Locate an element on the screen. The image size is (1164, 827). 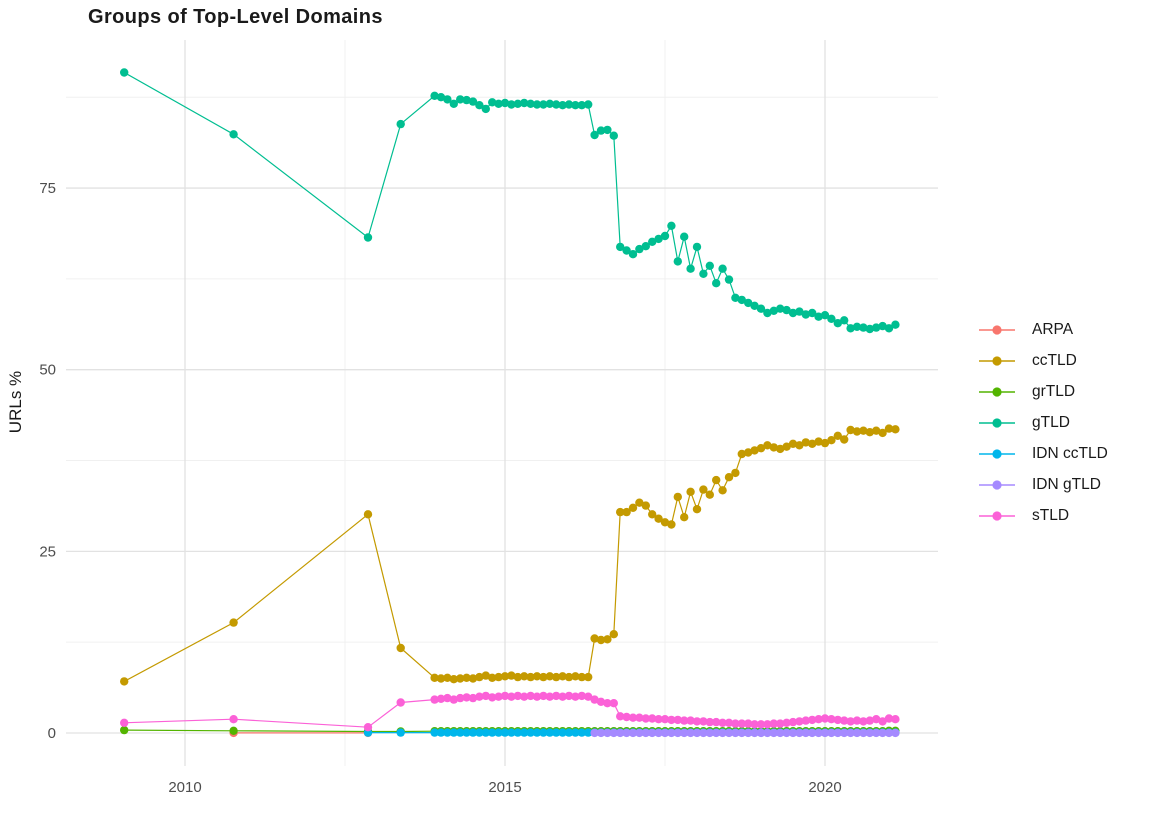
legend-item-label: IDN ccTLD is located at coordinates (1070, 453).